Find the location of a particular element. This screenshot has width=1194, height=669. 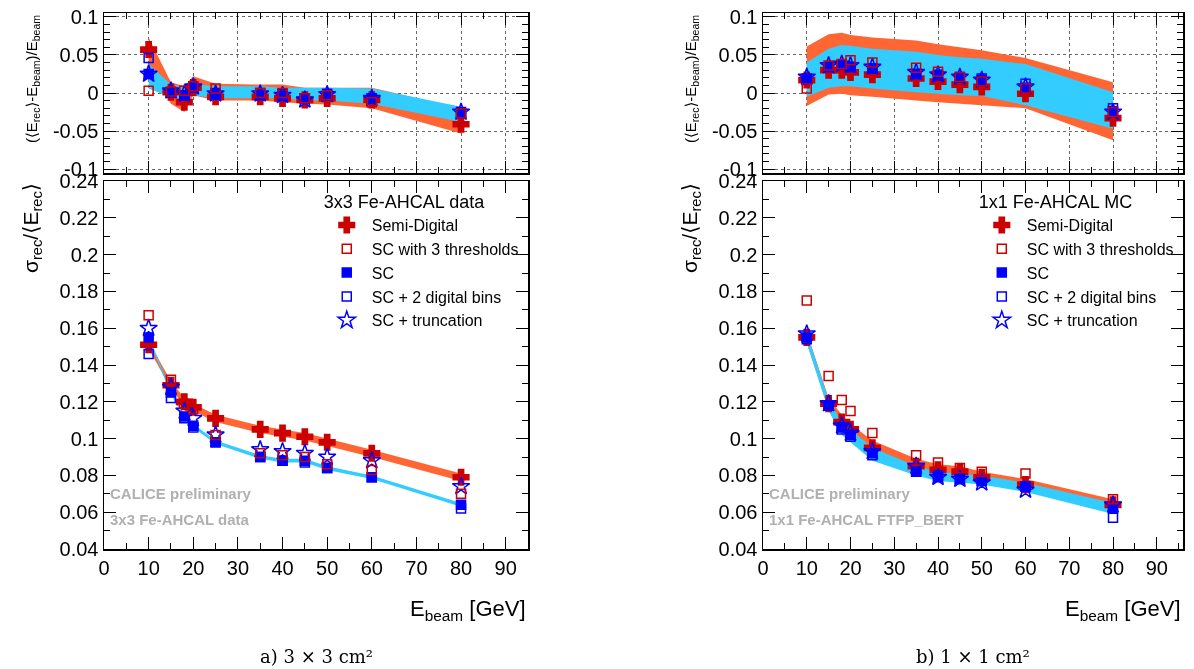

annotation: 1x1 Fe-AHCAL FTFP_BERT is located at coordinates (866, 519).